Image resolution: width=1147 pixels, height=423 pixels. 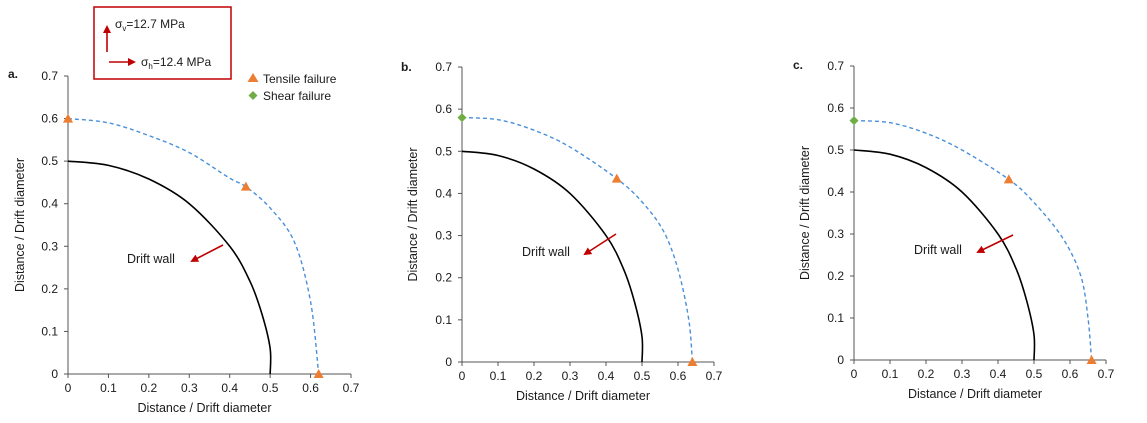 What do you see at coordinates (297, 96) in the screenshot?
I see `legend-shear-label: Shear failure` at bounding box center [297, 96].